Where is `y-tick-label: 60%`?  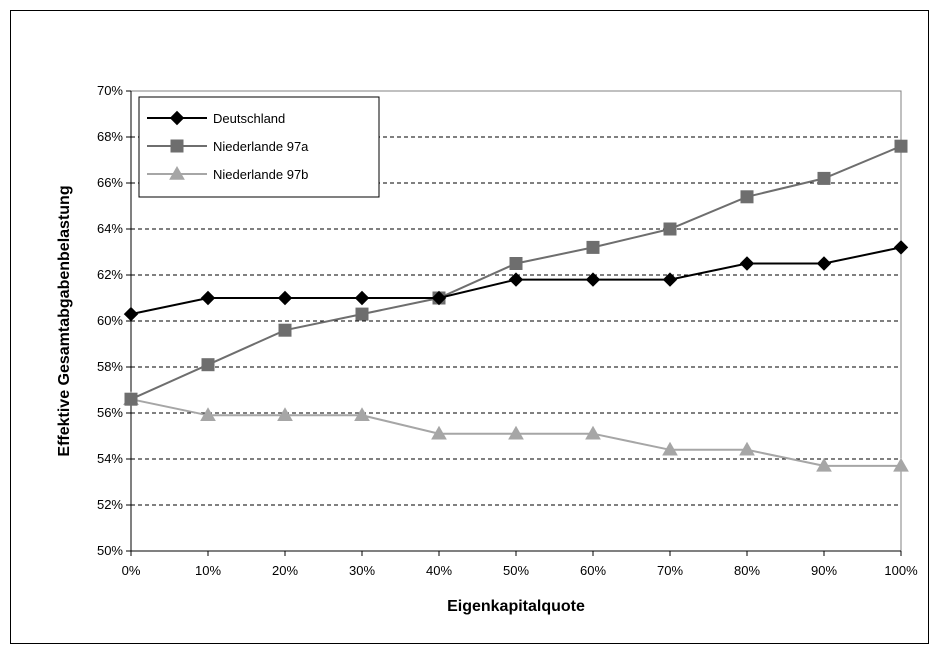
y-tick-label: 60% is located at coordinates (110, 320).